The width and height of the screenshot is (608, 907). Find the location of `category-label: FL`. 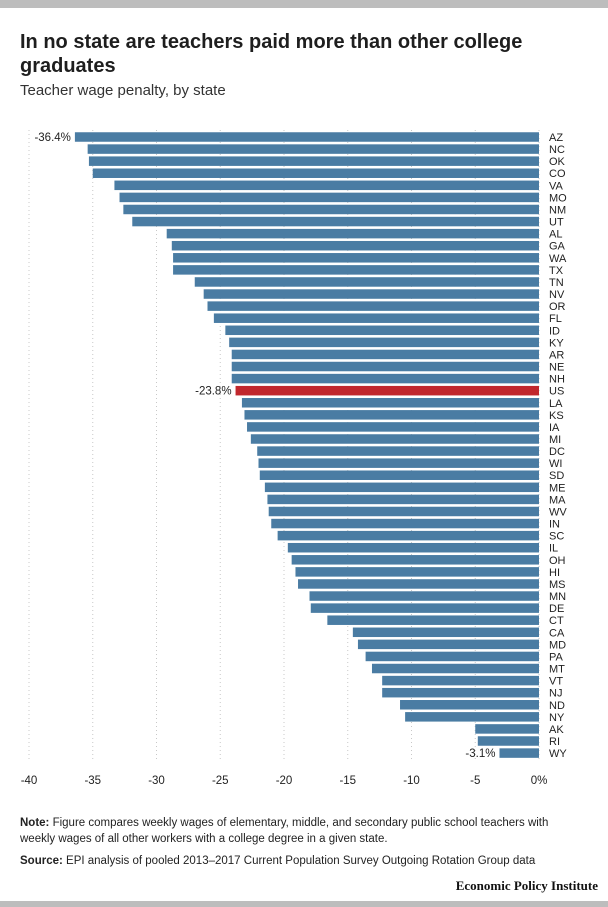

category-label: FL is located at coordinates (555, 319).